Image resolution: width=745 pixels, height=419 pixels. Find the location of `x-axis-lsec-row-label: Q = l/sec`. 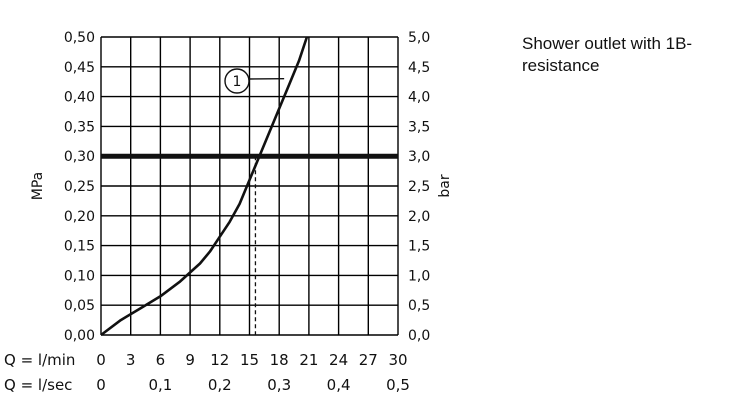

x-axis-lsec-row-label: Q = l/sec is located at coordinates (38, 385).